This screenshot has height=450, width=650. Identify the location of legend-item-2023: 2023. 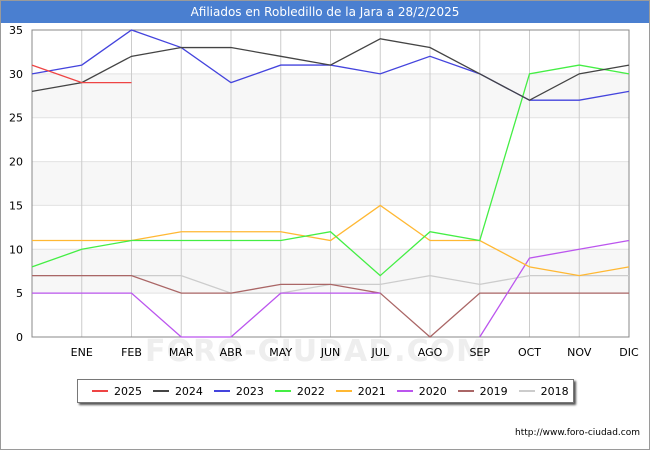
(238, 391).